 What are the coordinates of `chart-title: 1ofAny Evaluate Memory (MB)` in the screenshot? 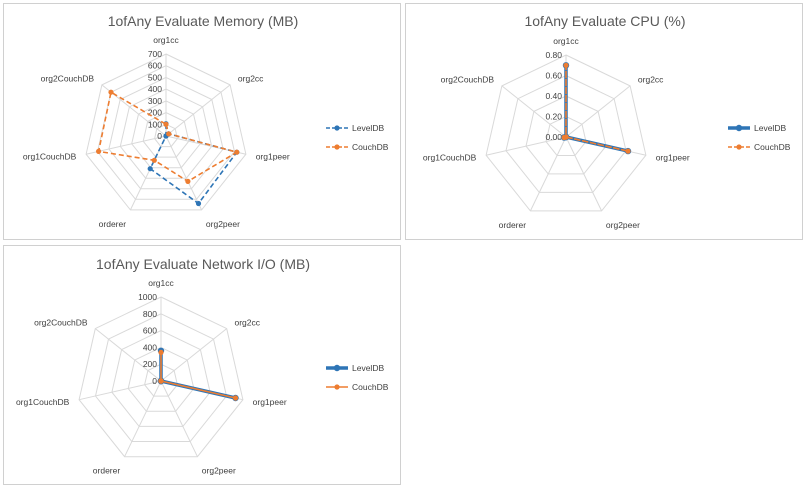 It's located at (203, 21).